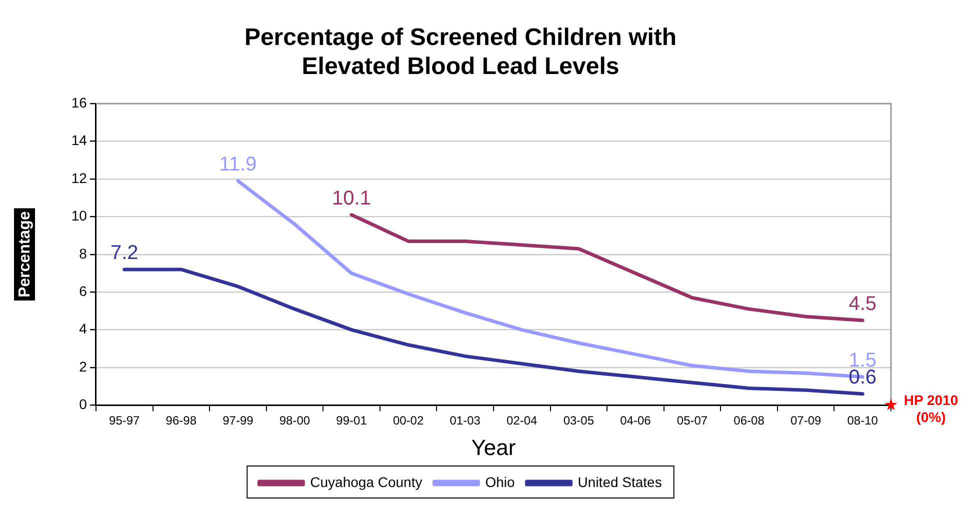 The image size is (975, 506). Describe the element at coordinates (238, 421) in the screenshot. I see `x-tick-label: 97-99` at that location.